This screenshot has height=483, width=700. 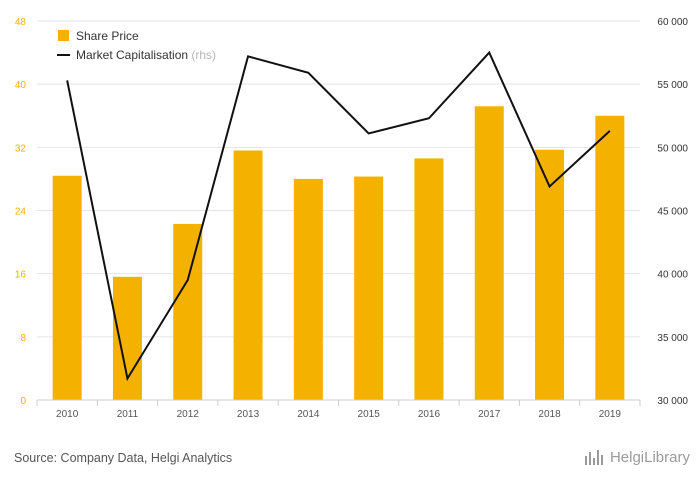 What do you see at coordinates (369, 414) in the screenshot?
I see `x-tick-label: 2015` at bounding box center [369, 414].